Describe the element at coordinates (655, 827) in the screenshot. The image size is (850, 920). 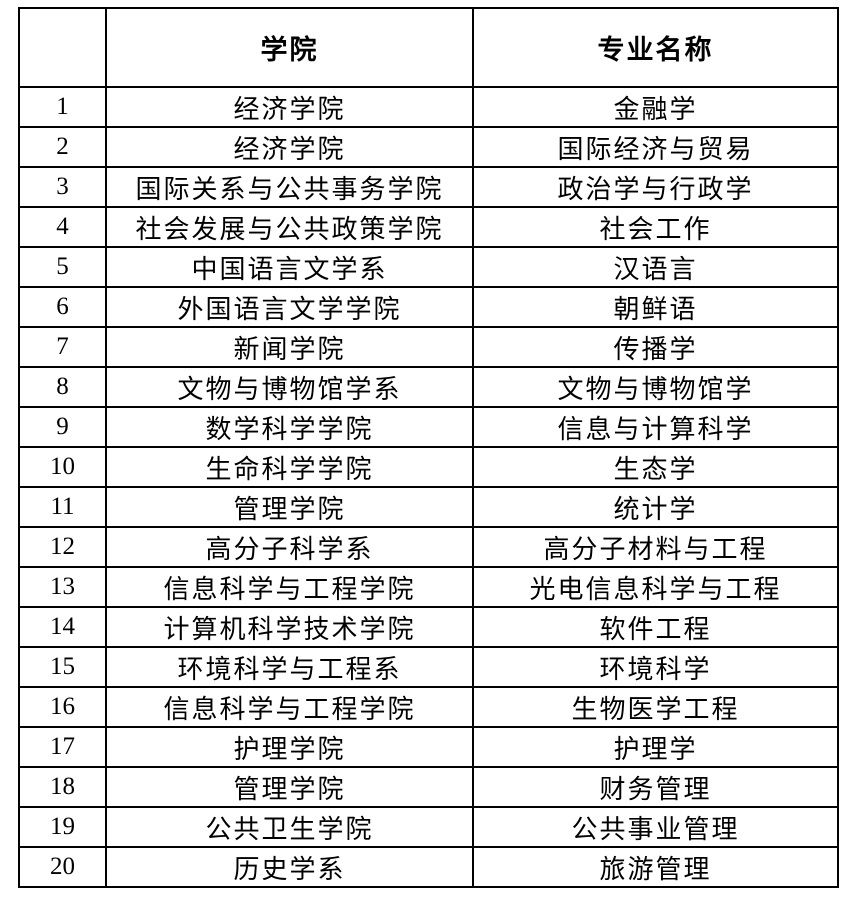
I see `row-major-cell: 公共事业管理` at that location.